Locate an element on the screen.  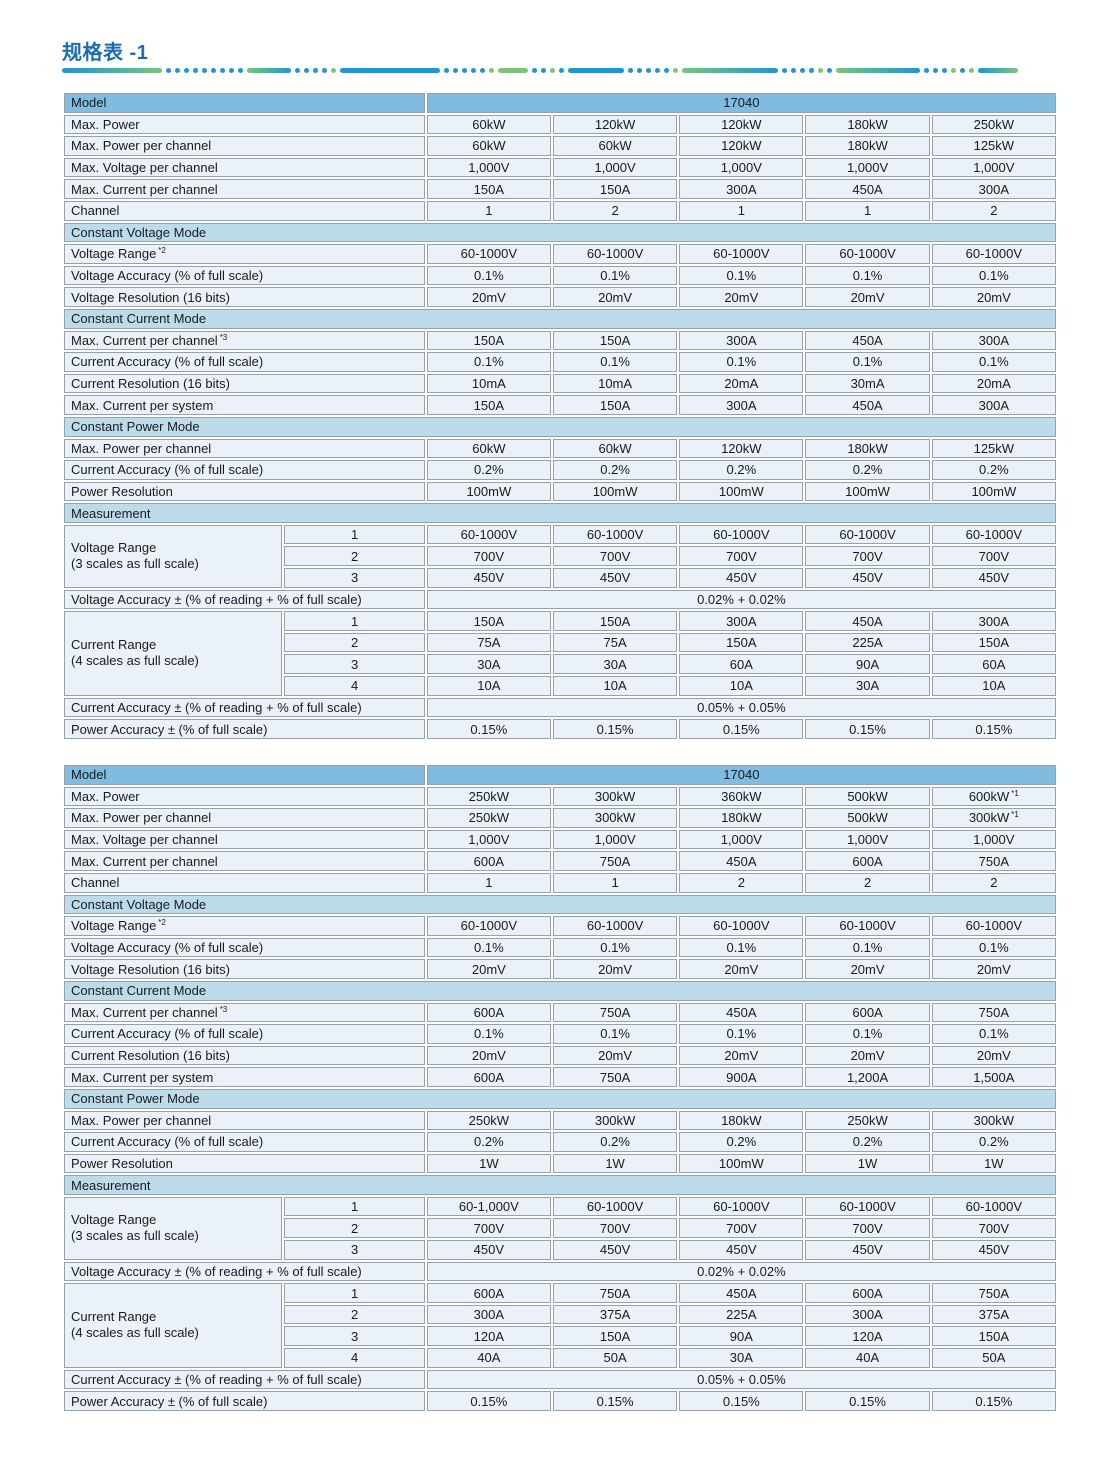
table-row: Max. Power 250kW 300kW 360kW 500kW 600kW *1 is located at coordinates (560, 796).